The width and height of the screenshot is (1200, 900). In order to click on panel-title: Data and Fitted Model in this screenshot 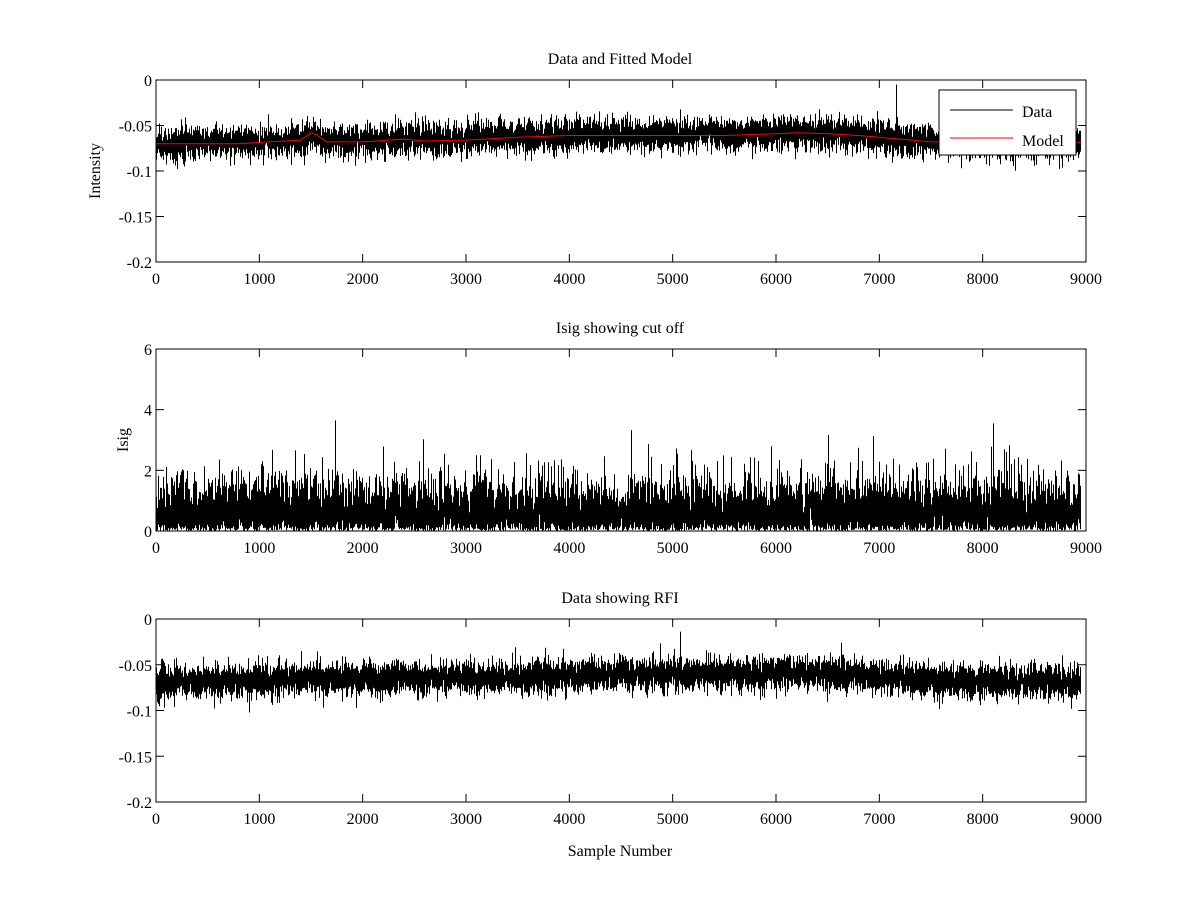, I will do `click(620, 59)`.